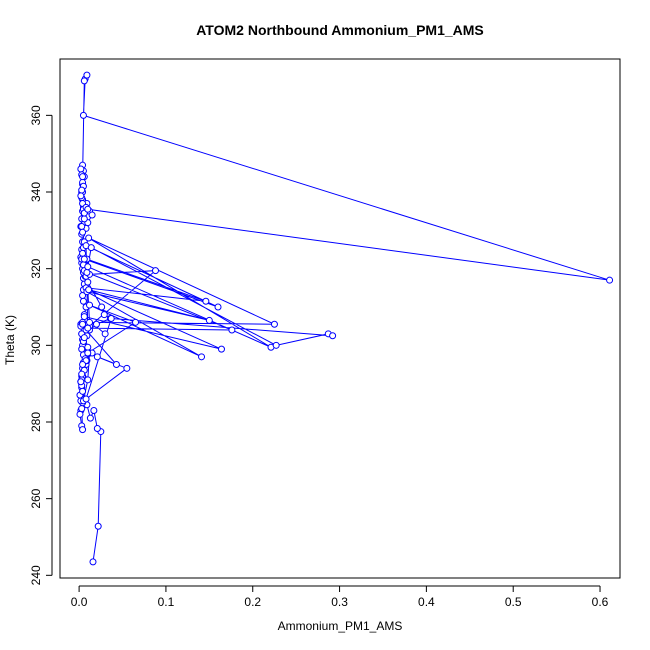 Image resolution: width=650 pixels, height=650 pixels. I want to click on x-tick-label: 0.2, so click(252, 602).